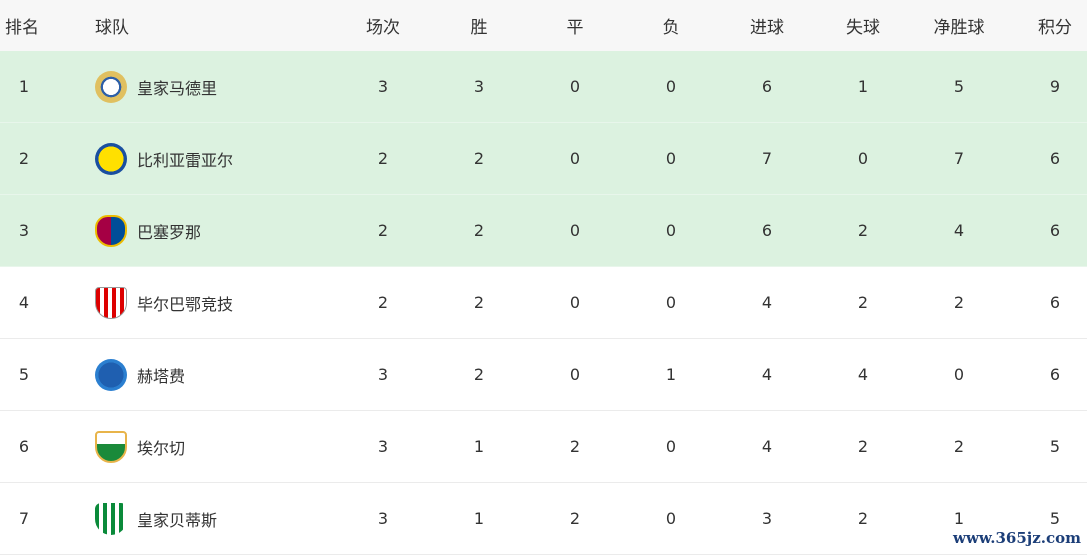  Describe the element at coordinates (575, 28) in the screenshot. I see `header-drawn: 平` at that location.